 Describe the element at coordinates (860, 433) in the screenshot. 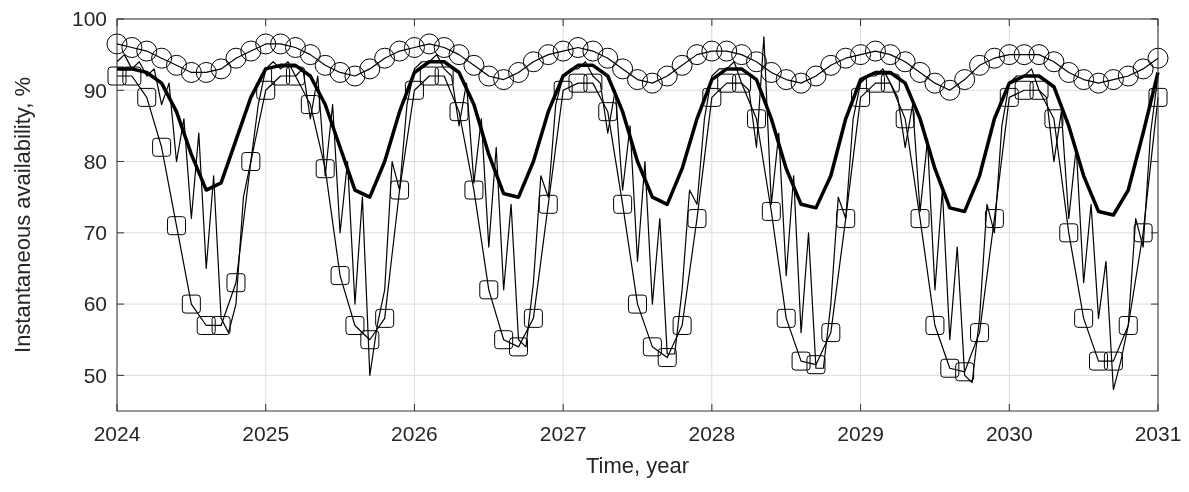

I see `x-tick-label: 2029` at that location.